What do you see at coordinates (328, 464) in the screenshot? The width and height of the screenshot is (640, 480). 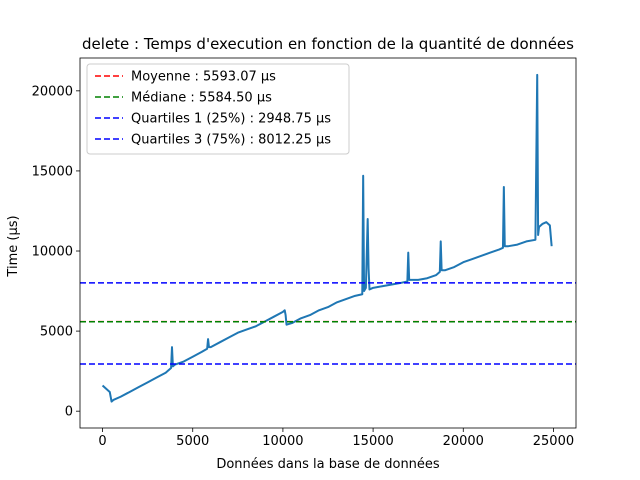 I see `x-axis-label: Données dans la base de données` at bounding box center [328, 464].